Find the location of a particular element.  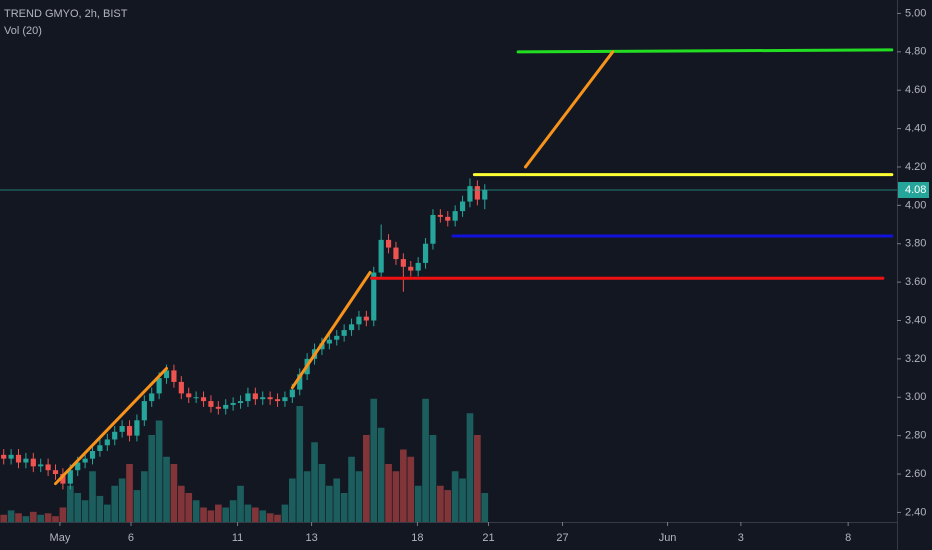

y-tick-label: 2.40 is located at coordinates (915, 512).